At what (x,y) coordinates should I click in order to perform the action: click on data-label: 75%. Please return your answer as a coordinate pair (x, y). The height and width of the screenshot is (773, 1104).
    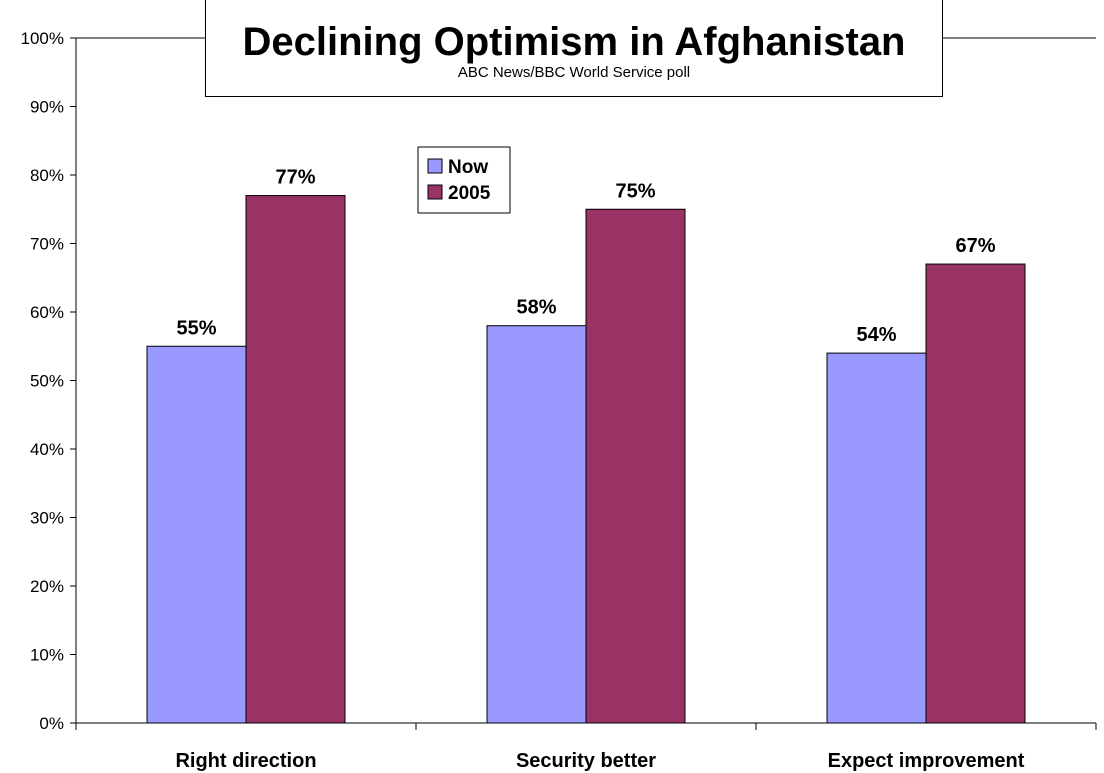
    Looking at the image, I should click on (635, 191).